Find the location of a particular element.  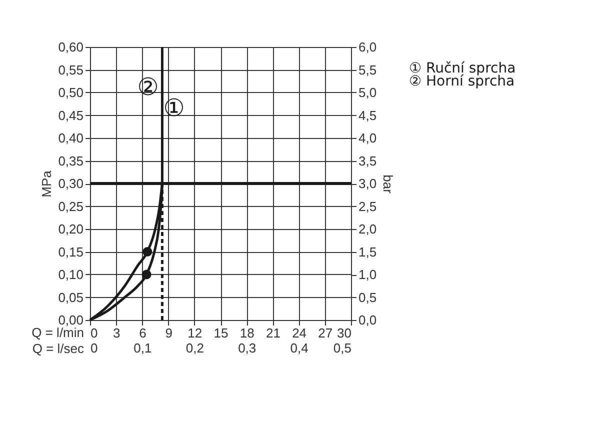

y-tick-label: 0,30 is located at coordinates (71, 183).